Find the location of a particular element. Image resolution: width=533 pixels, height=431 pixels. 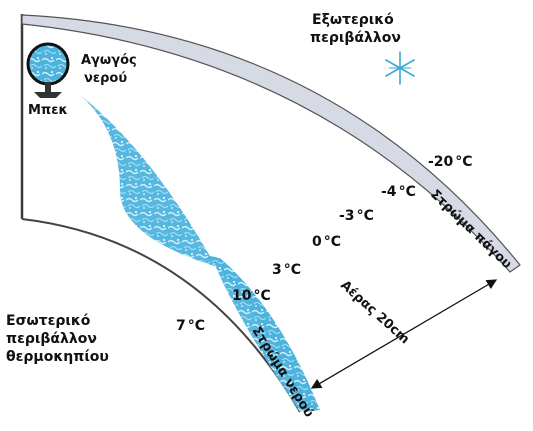

temperature-reading: 0 °C is located at coordinates (326, 242).